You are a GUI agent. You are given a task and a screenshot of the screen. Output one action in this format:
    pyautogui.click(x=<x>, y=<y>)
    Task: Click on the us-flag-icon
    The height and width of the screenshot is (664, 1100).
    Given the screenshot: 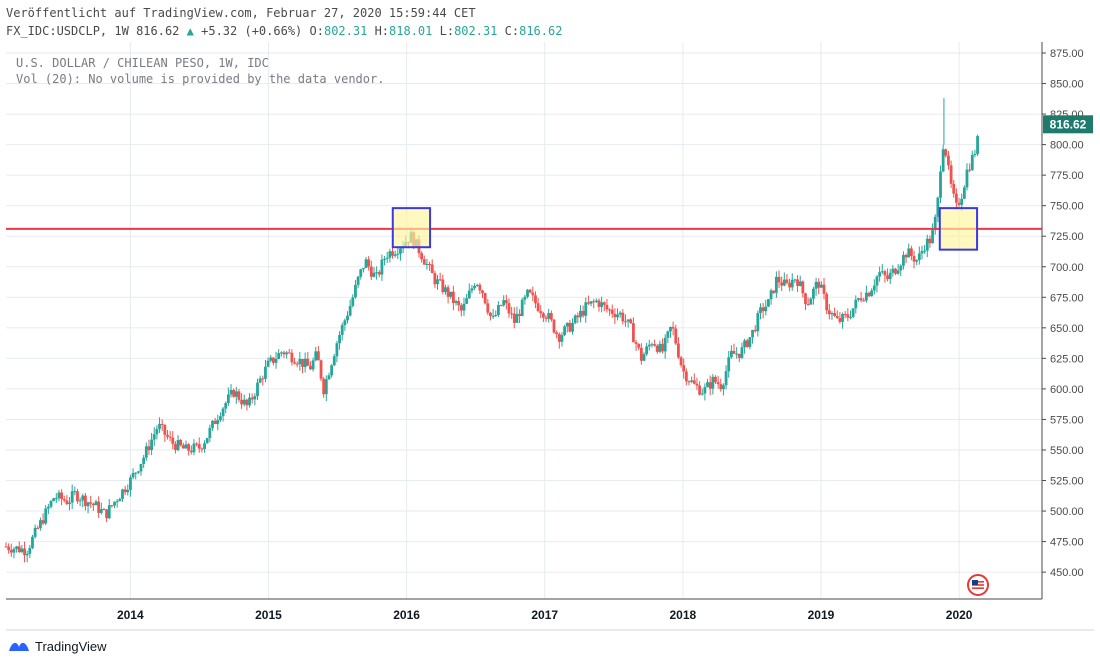 What is the action you would take?
    pyautogui.click(x=978, y=585)
    